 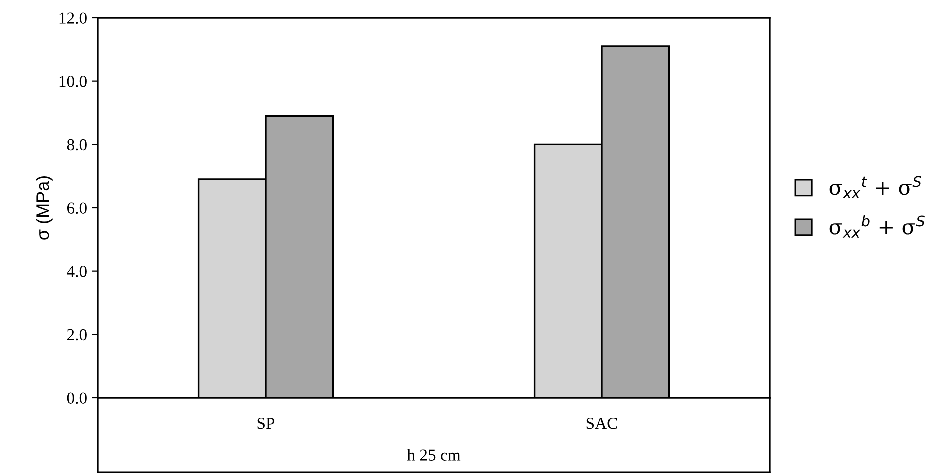 What do you see at coordinates (73, 82) in the screenshot?
I see `y-tick-label: 10.0` at bounding box center [73, 82].